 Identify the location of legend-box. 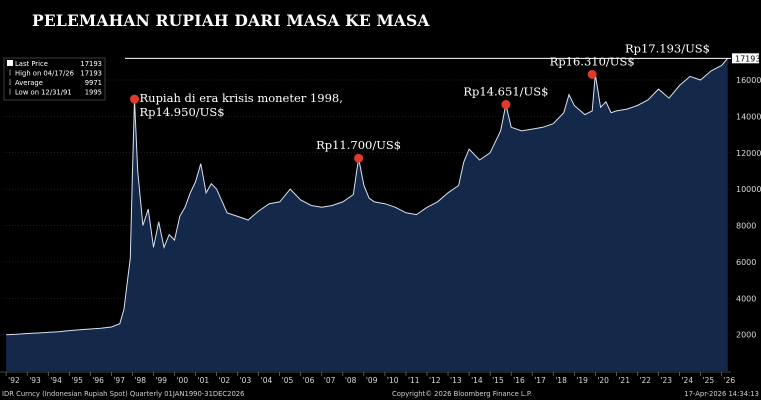
(54, 79).